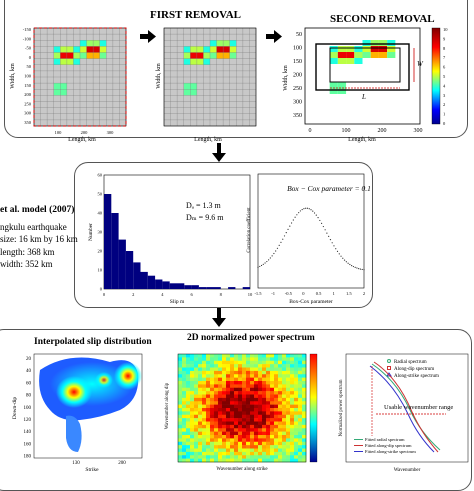 The image size is (474, 491). What do you see at coordinates (76, 463) in the screenshot?
I see `interp-x-tick: 130` at bounding box center [76, 463].